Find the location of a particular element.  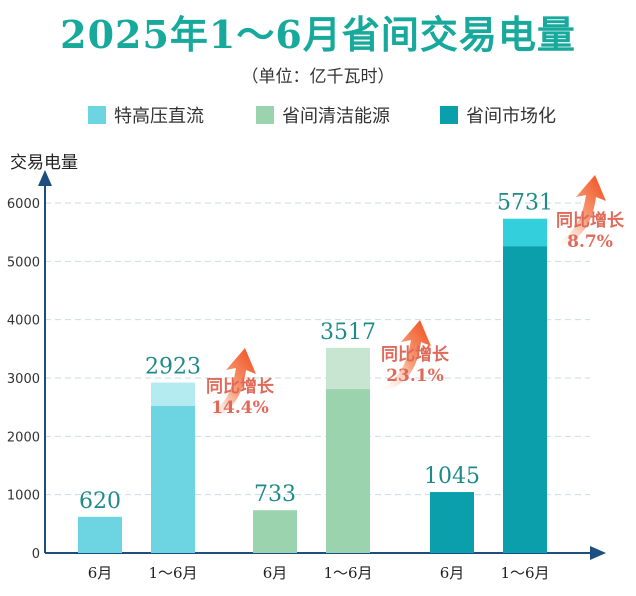

legend-item-uhv-dc: 特高压直流 is located at coordinates (146, 115).